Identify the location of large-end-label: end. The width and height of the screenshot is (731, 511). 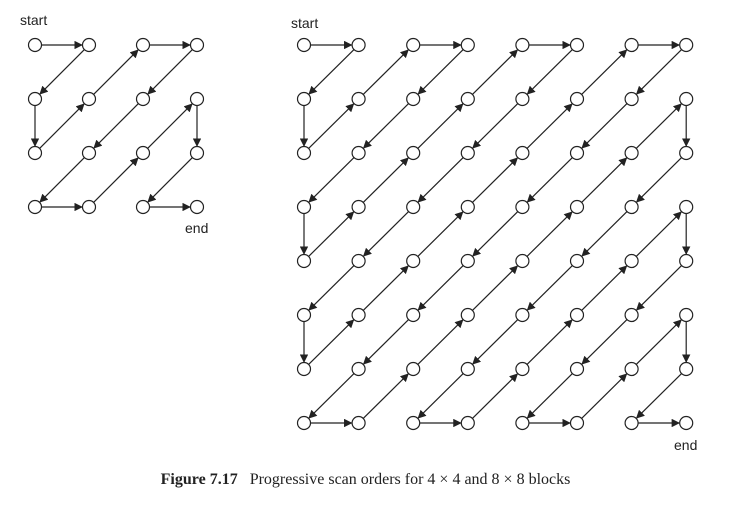
(686, 445).